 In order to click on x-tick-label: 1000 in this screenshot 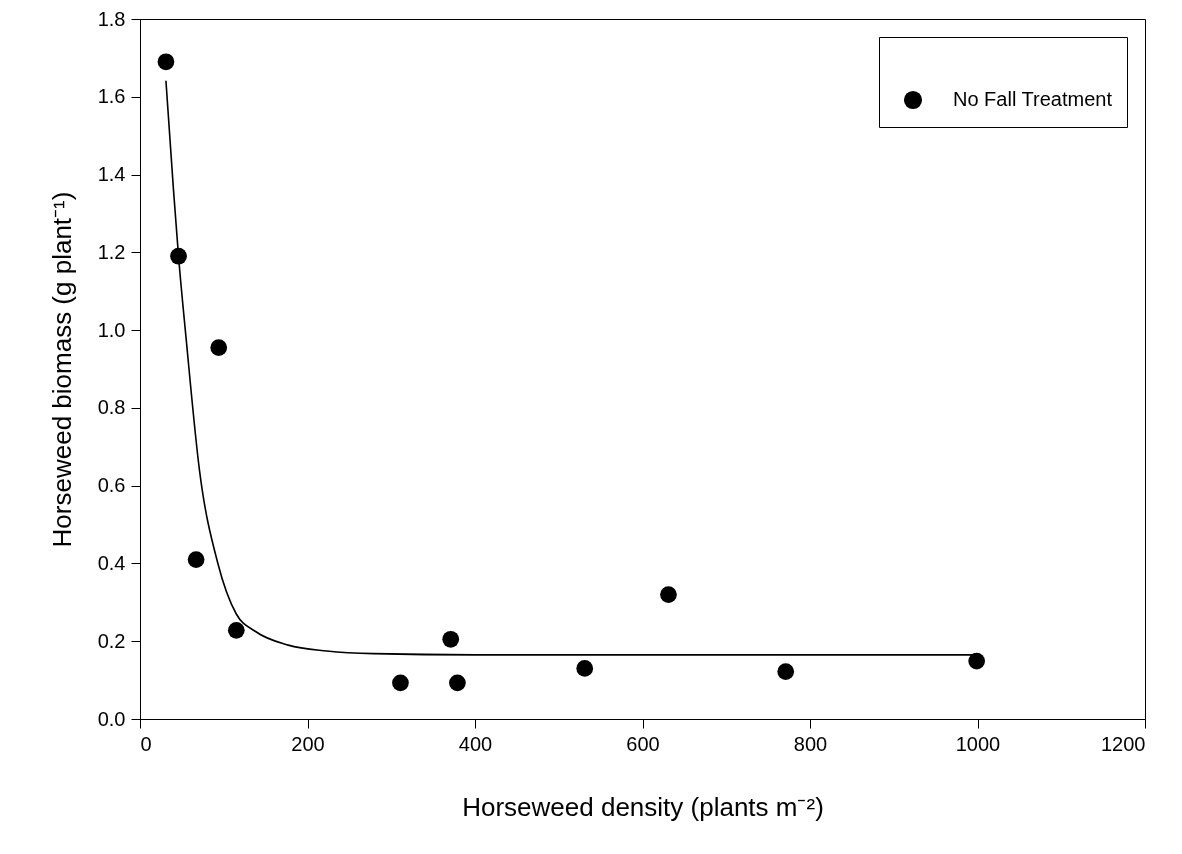, I will do `click(978, 743)`.